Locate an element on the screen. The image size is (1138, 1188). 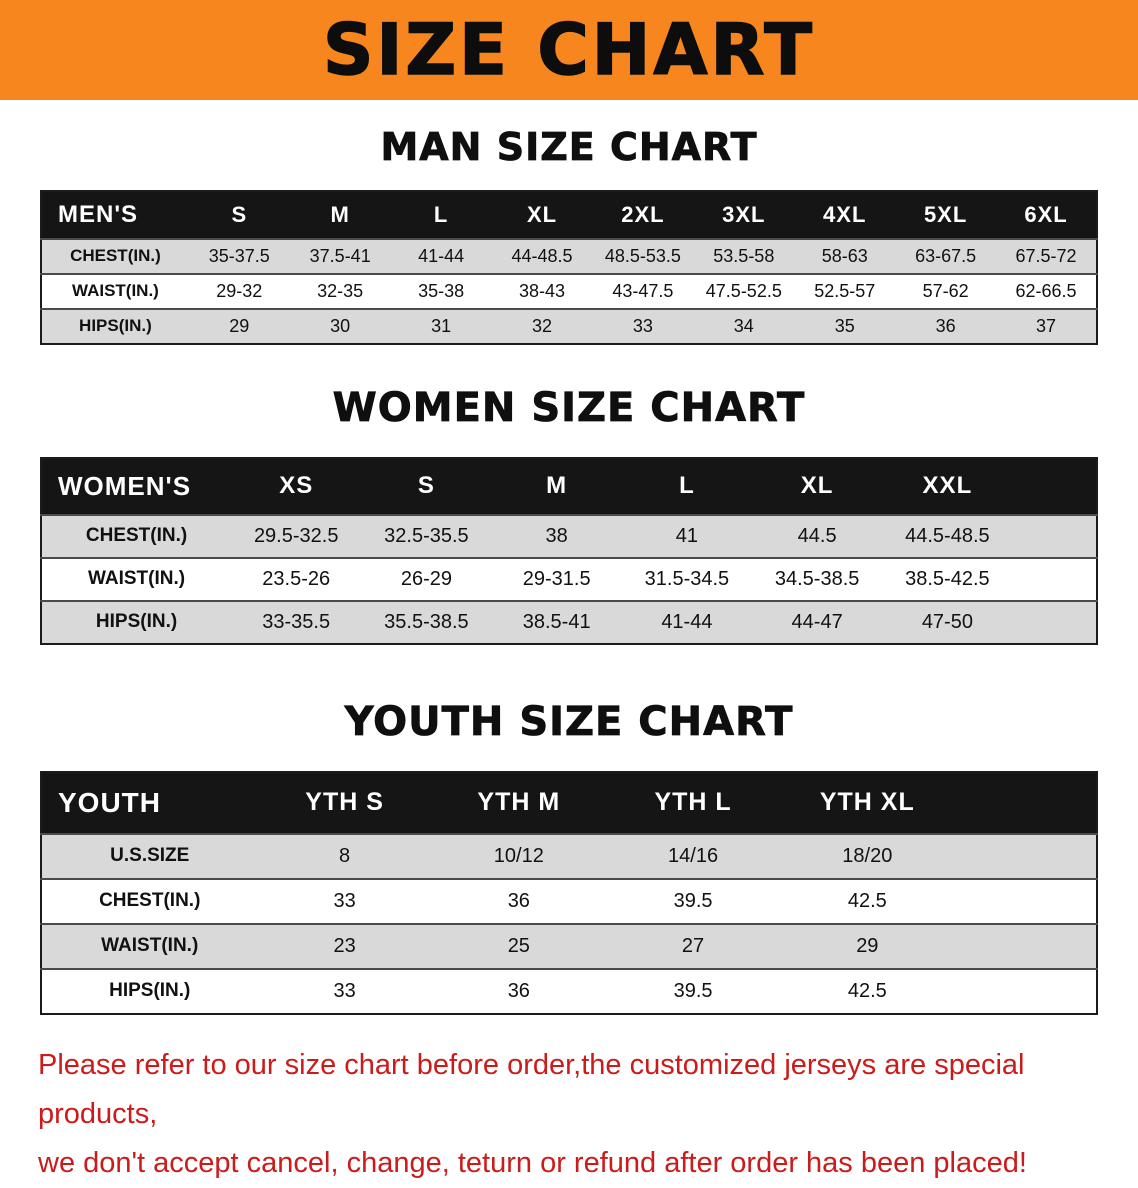
value-cell: 34 is located at coordinates (744, 325).